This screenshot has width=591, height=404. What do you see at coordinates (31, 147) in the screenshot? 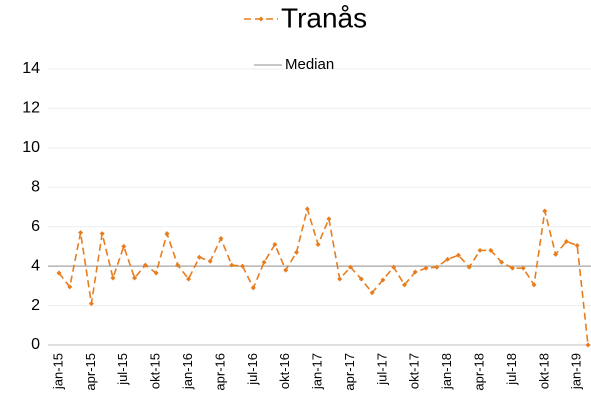
I see `y-tick-label: 10` at bounding box center [31, 147].